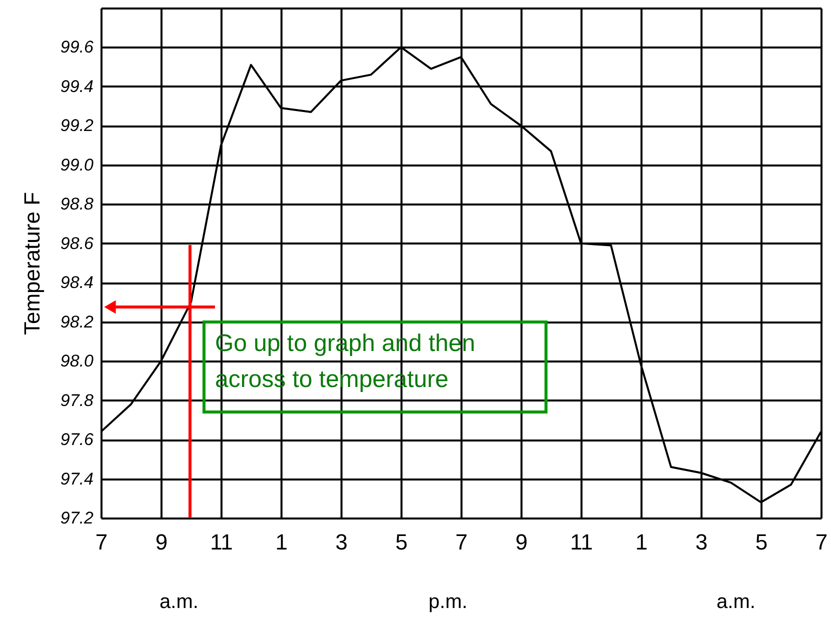 This screenshot has width=831, height=622. Describe the element at coordinates (448, 602) in the screenshot. I see `text: p.m.` at that location.